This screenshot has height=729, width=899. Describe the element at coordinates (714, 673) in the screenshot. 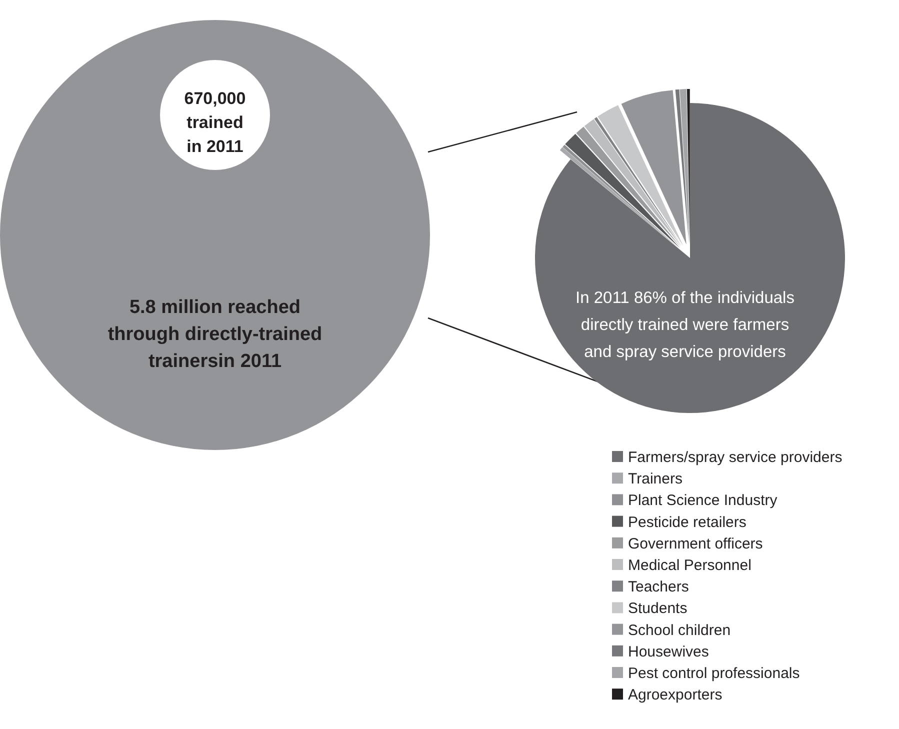

I see `legend-label: Pest control professionals` at that location.